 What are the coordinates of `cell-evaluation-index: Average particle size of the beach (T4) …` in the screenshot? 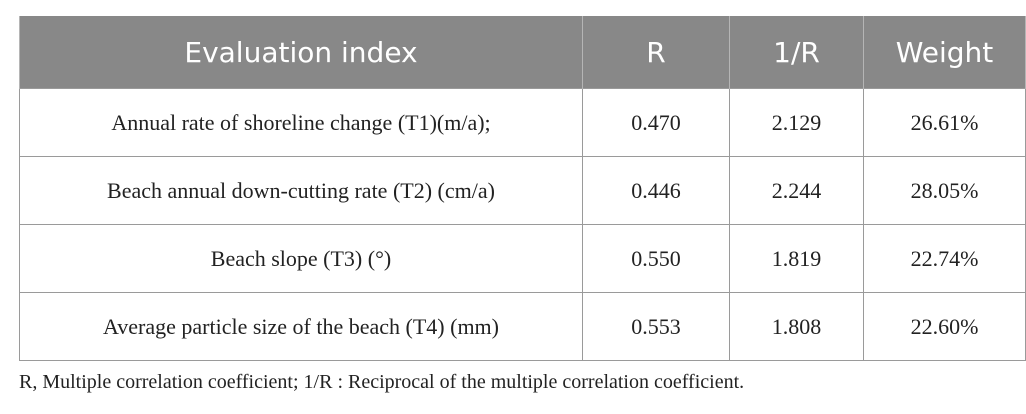 It's located at (301, 326).